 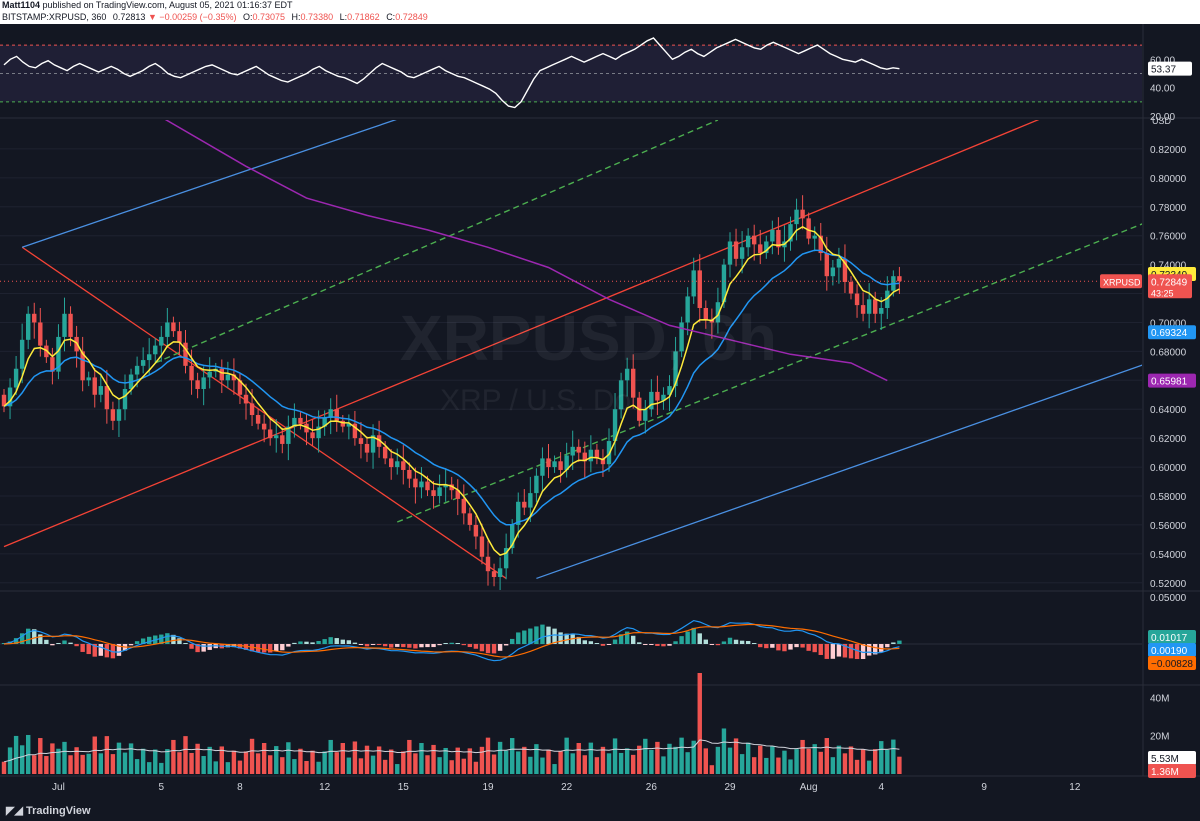 What do you see at coordinates (317, 17) in the screenshot?
I see `high-value: 0.73380` at bounding box center [317, 17].